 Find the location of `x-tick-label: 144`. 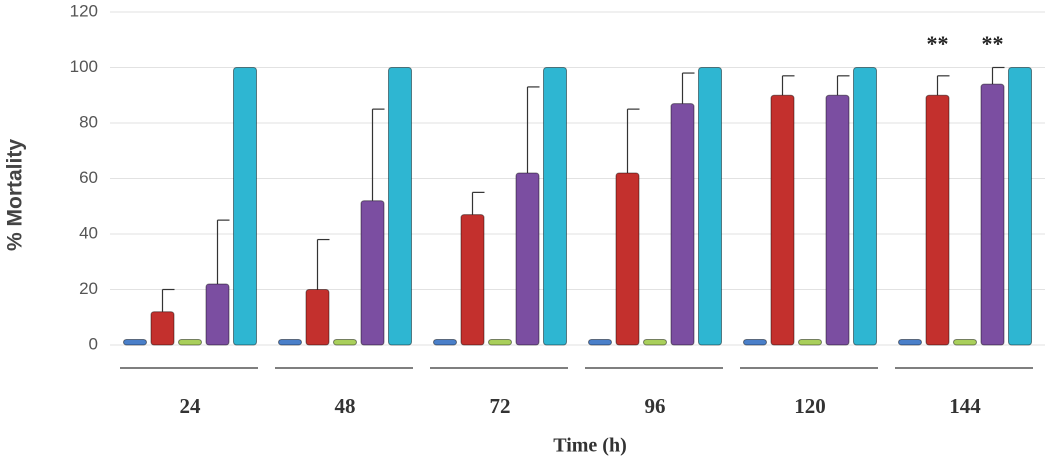

x-tick-label: 144 is located at coordinates (965, 406).